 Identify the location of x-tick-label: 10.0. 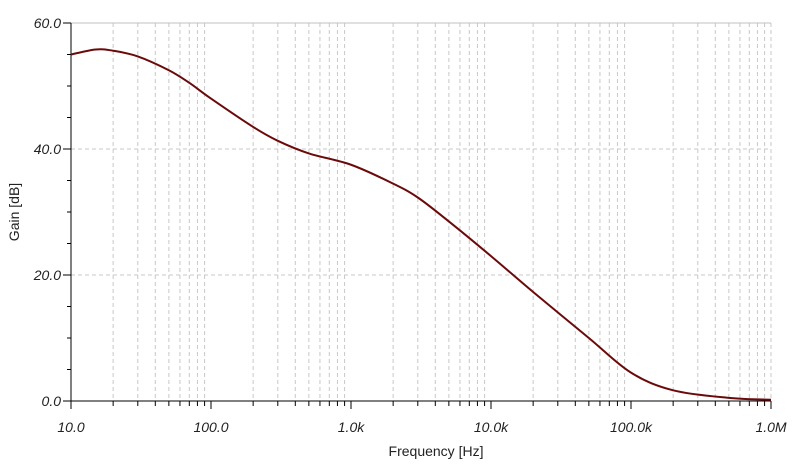
(70, 427).